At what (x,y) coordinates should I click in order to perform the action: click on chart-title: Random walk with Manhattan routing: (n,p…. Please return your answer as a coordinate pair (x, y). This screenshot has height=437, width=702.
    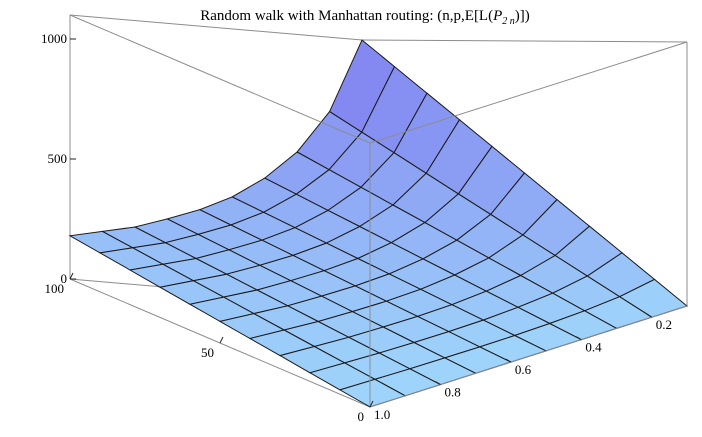
    Looking at the image, I should click on (365, 17).